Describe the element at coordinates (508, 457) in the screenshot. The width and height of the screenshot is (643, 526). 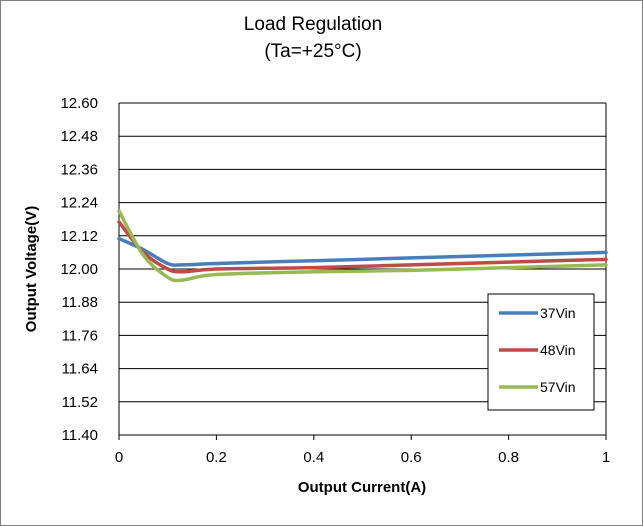
I see `x-tick-label: 0.8` at that location.